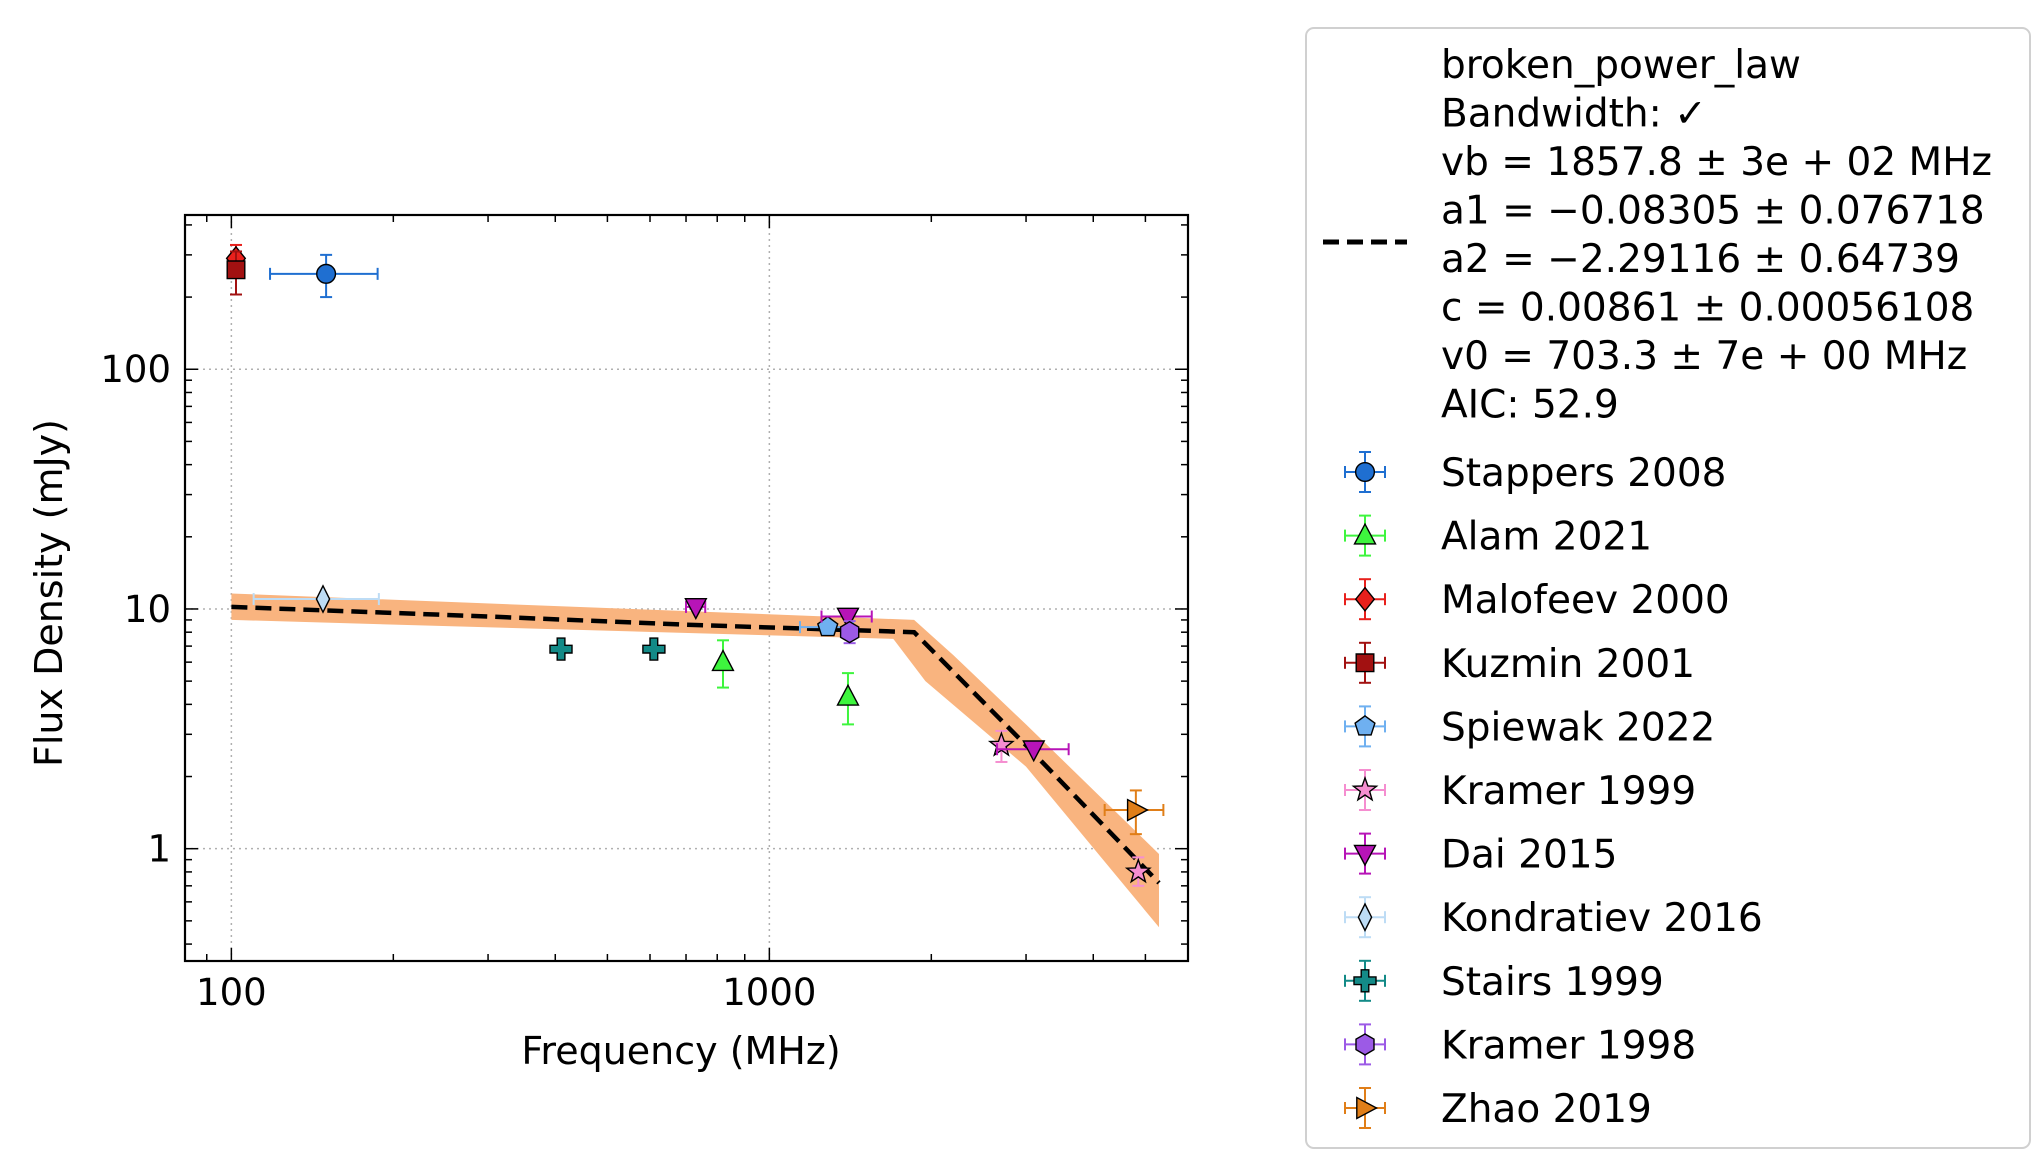 The height and width of the screenshot is (1167, 2044). I want to click on marker-kramer-1998, so click(849, 632).